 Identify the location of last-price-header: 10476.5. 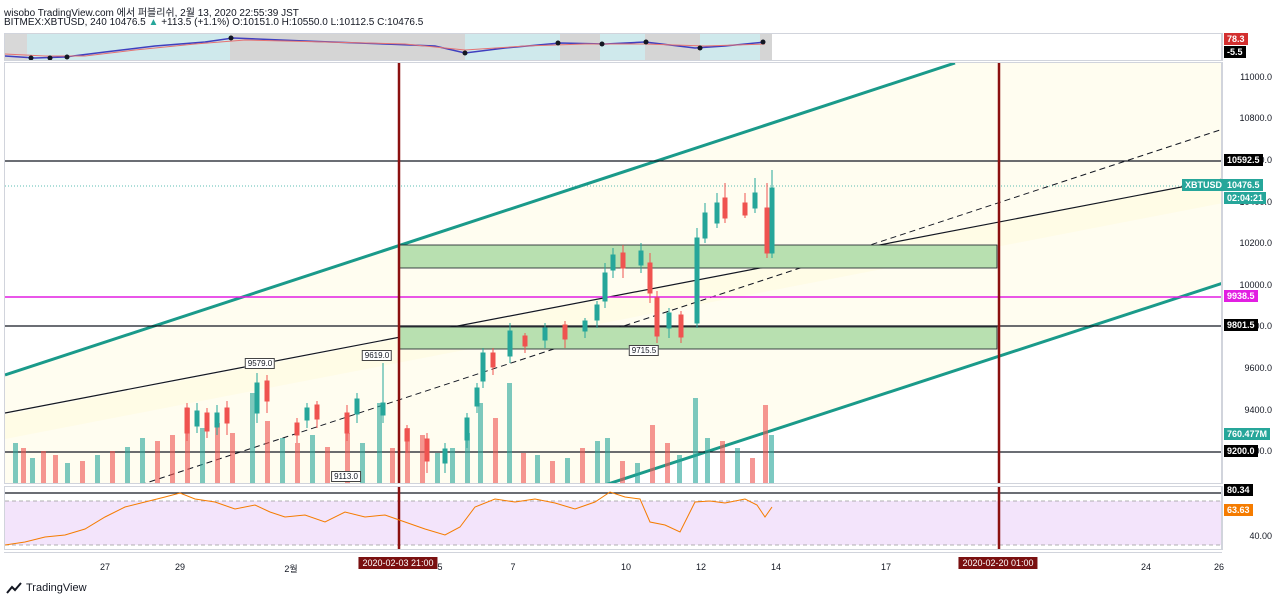
(127, 22).